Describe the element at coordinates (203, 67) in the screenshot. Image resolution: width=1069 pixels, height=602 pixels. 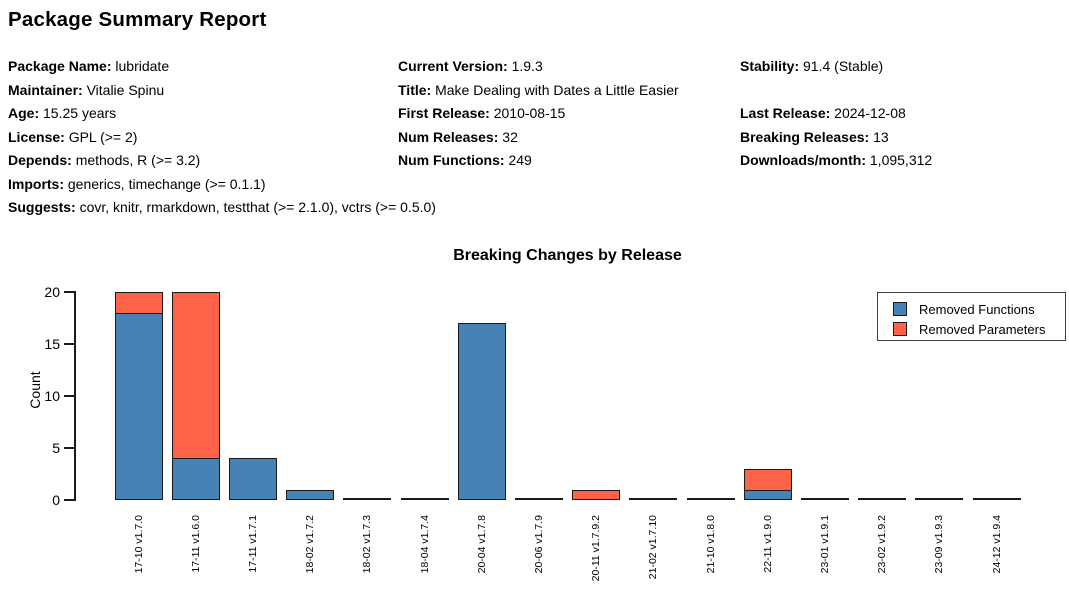
I see `meta-package-name: Package Name: lubridate` at that location.